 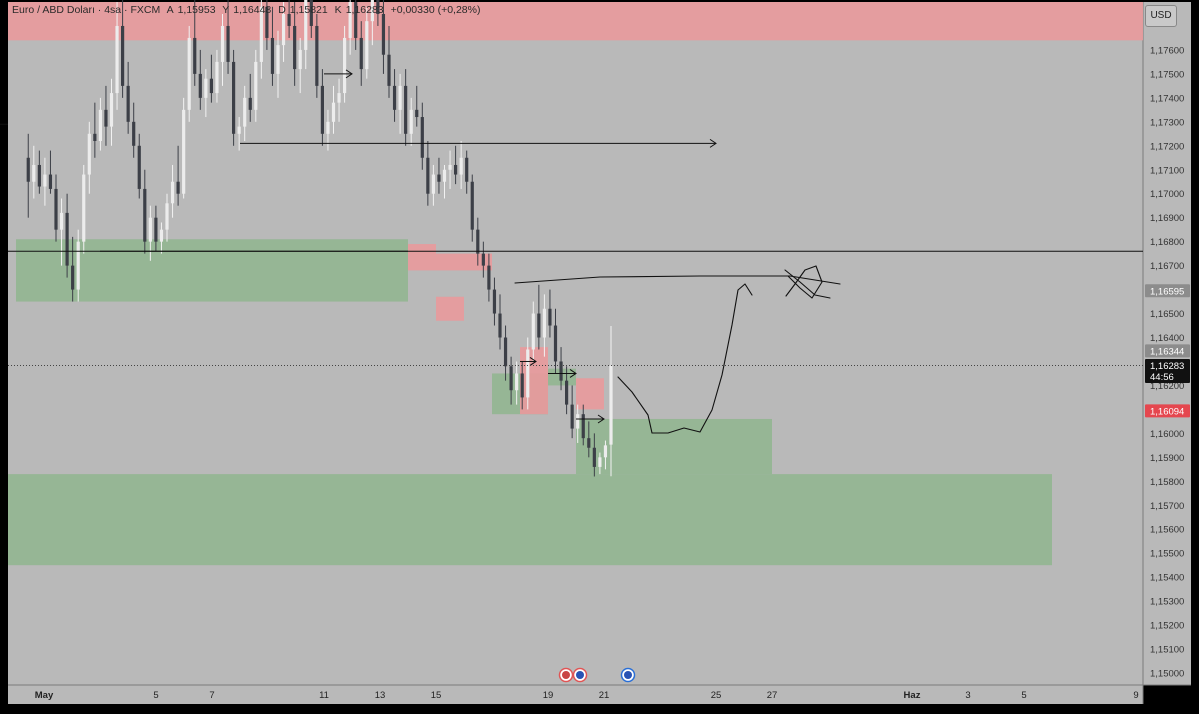 What do you see at coordinates (716, 695) in the screenshot?
I see `x-tick-label: 25` at bounding box center [716, 695].